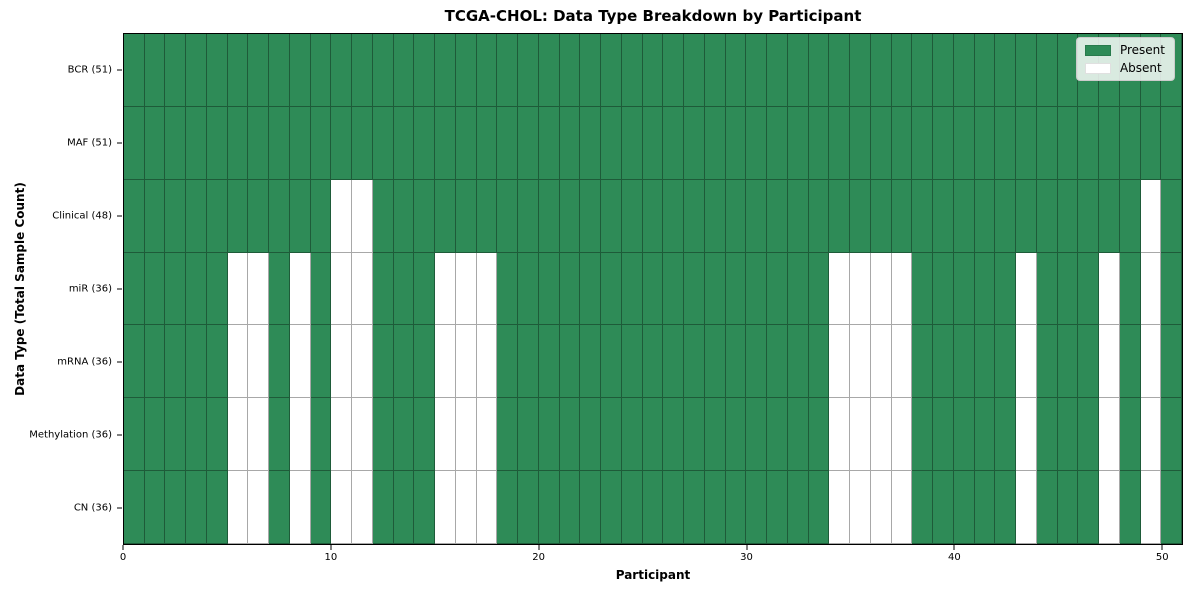  I want to click on x-tick-label: 0, so click(123, 557).